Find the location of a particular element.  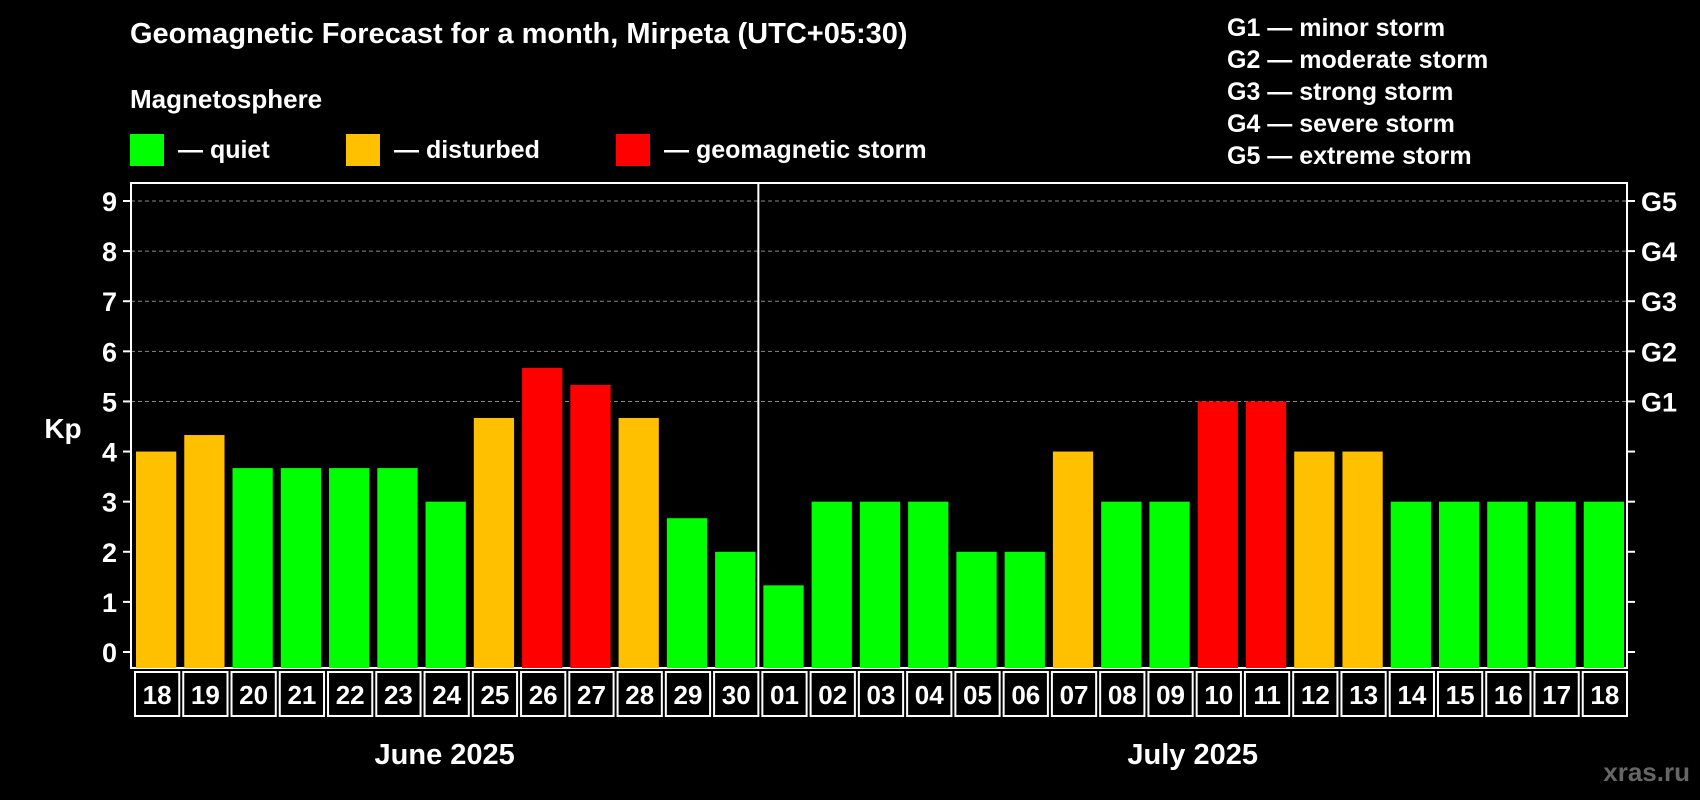

day-label: 17 is located at coordinates (1556, 695).